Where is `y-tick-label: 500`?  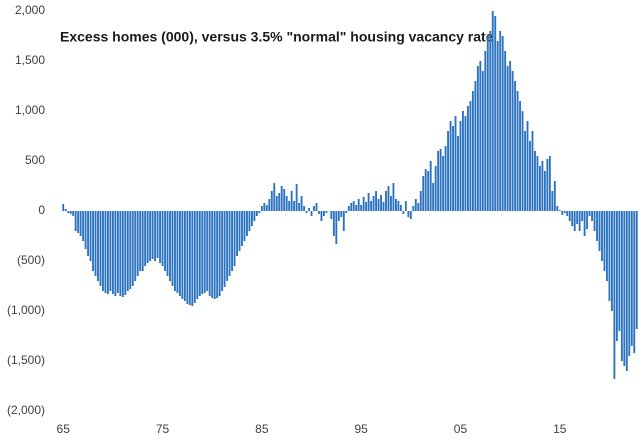 y-tick-label: 500 is located at coordinates (35, 160).